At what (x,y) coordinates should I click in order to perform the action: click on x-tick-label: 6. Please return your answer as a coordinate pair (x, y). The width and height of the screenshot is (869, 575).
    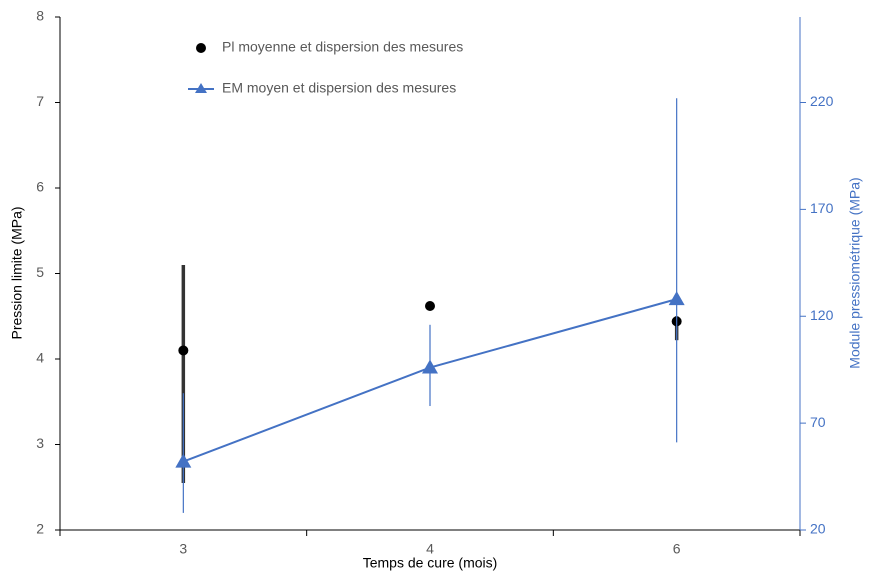
    Looking at the image, I should click on (677, 549).